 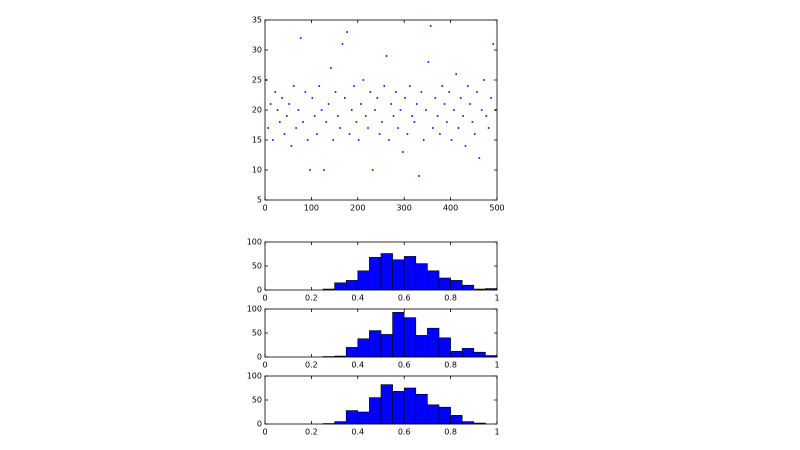 What do you see at coordinates (257, 140) in the screenshot?
I see `y-tick-label: 15` at bounding box center [257, 140].